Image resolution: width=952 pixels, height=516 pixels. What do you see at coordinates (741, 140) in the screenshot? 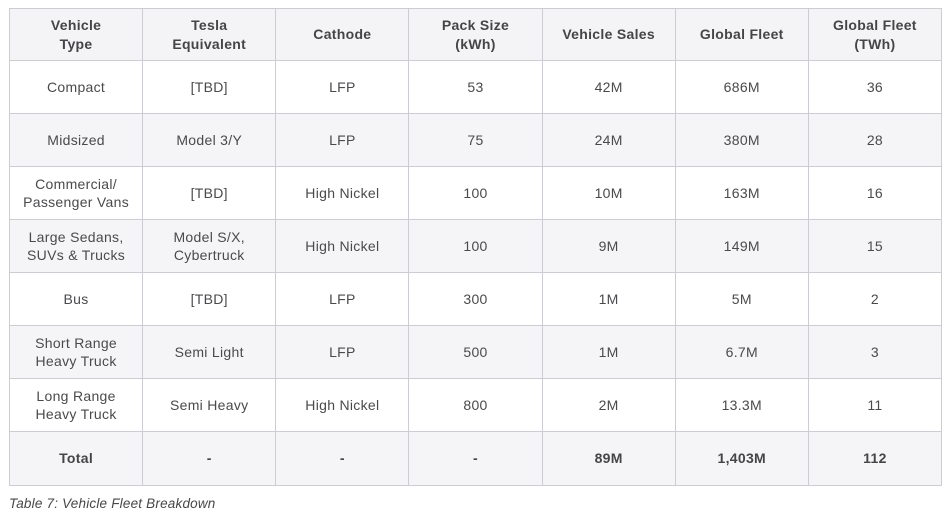
I see `table-cell: 380M` at bounding box center [741, 140].